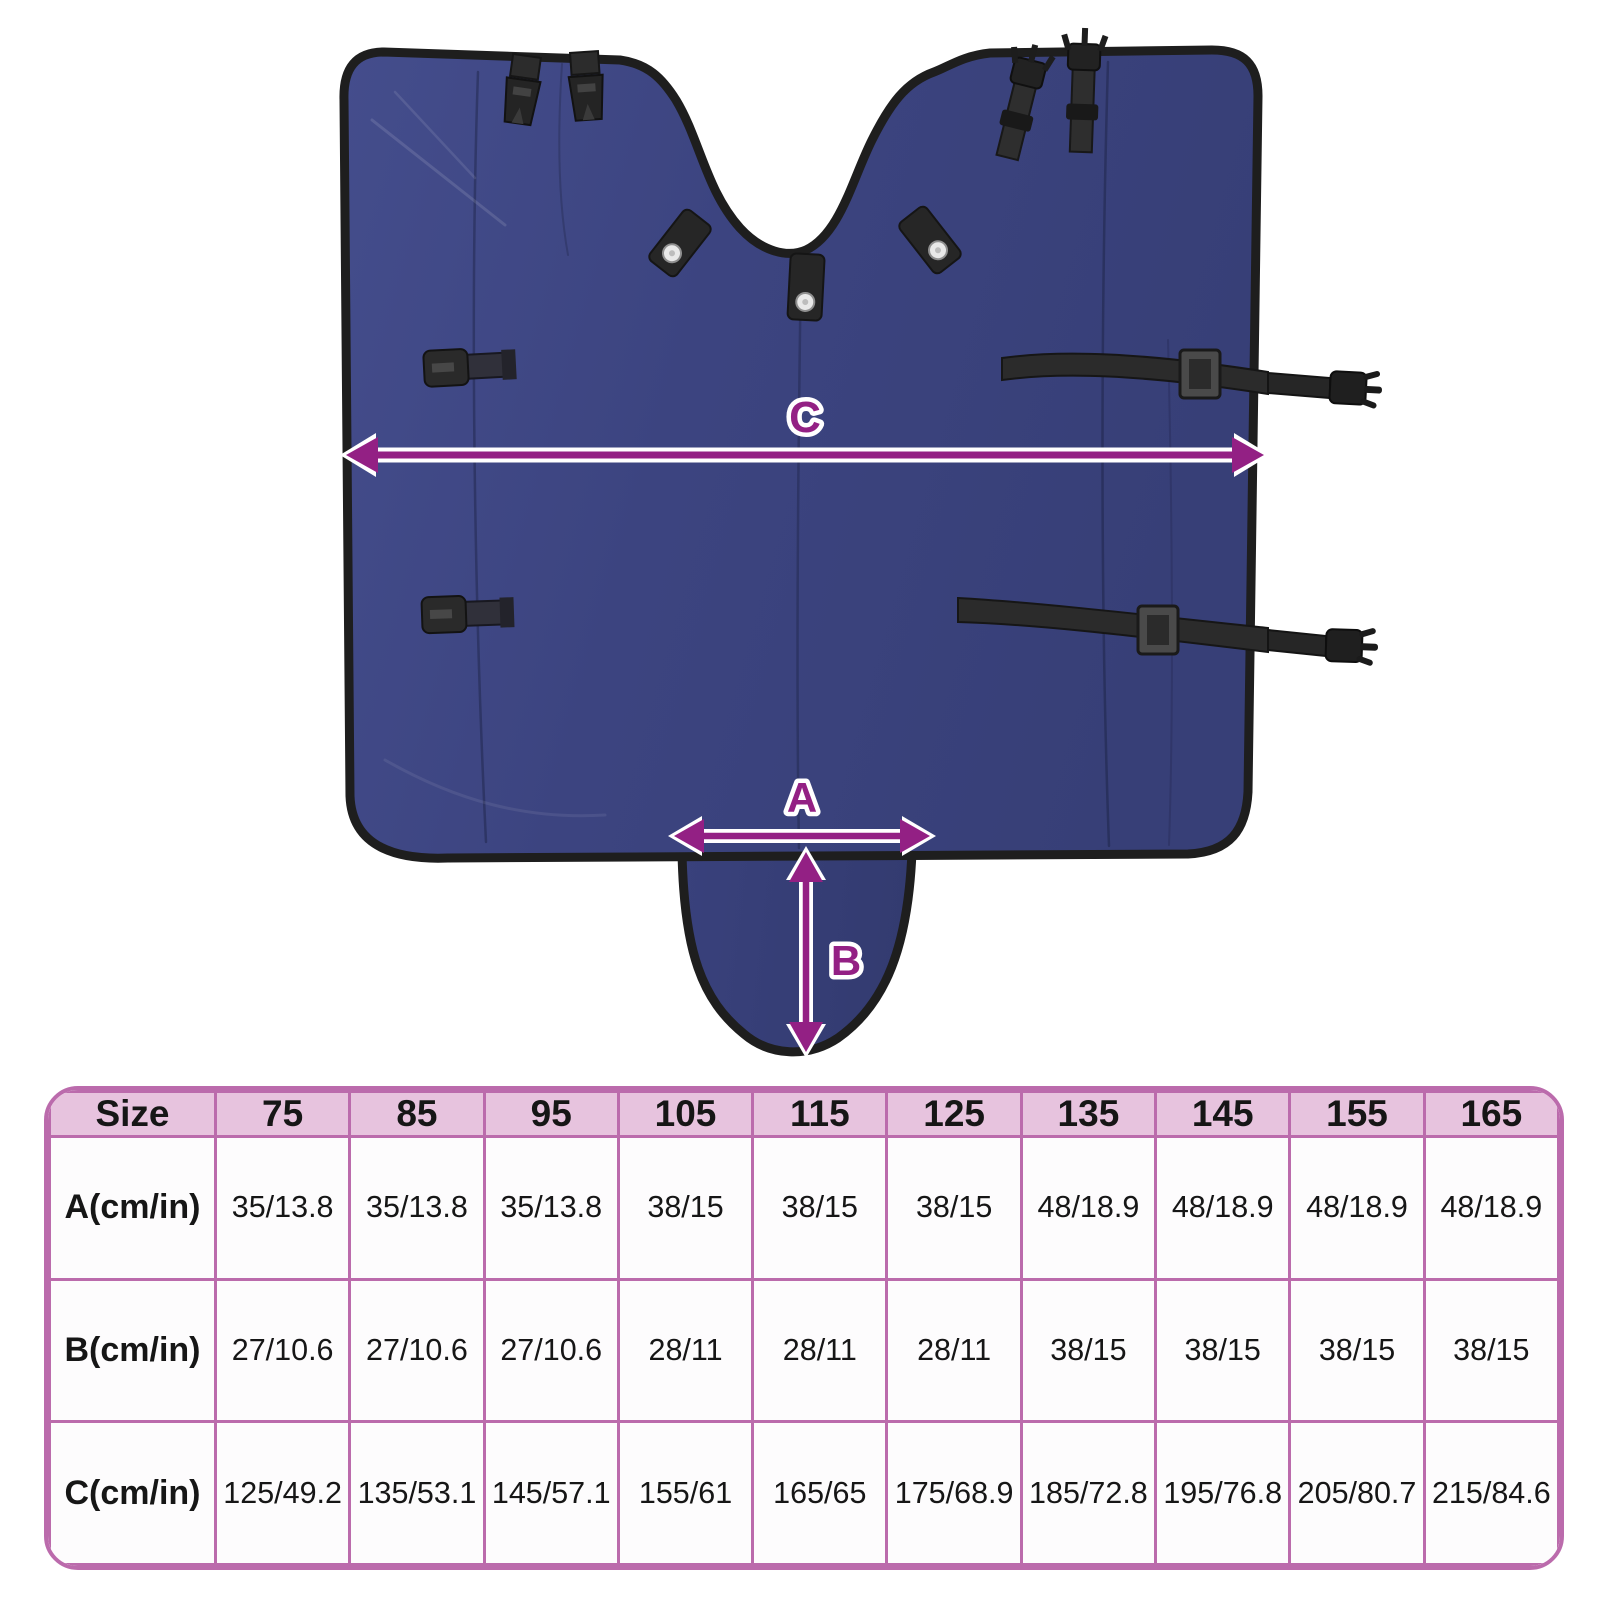 The image size is (1600, 1600). What do you see at coordinates (954, 1493) in the screenshot?
I see `table-cell: 175/68.9` at bounding box center [954, 1493].